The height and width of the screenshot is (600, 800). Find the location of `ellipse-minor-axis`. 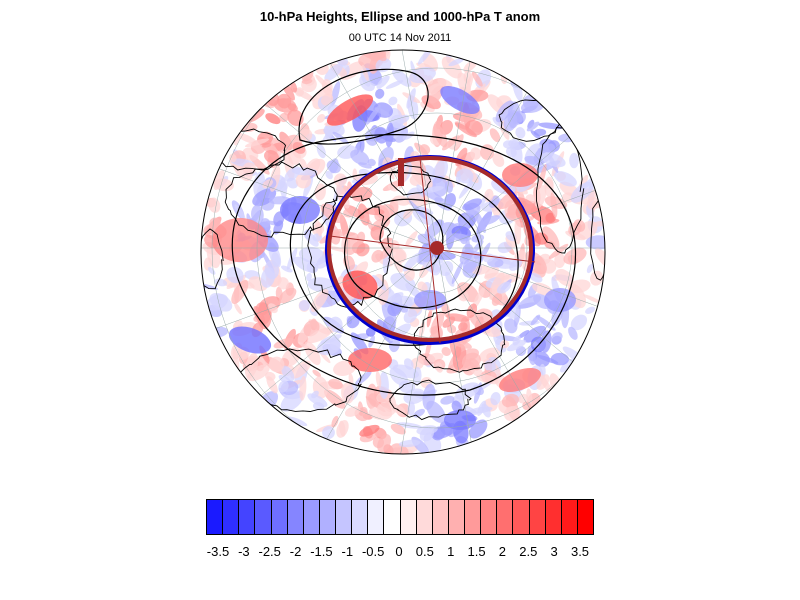

ellipse-minor-axis is located at coordinates (430, 250).